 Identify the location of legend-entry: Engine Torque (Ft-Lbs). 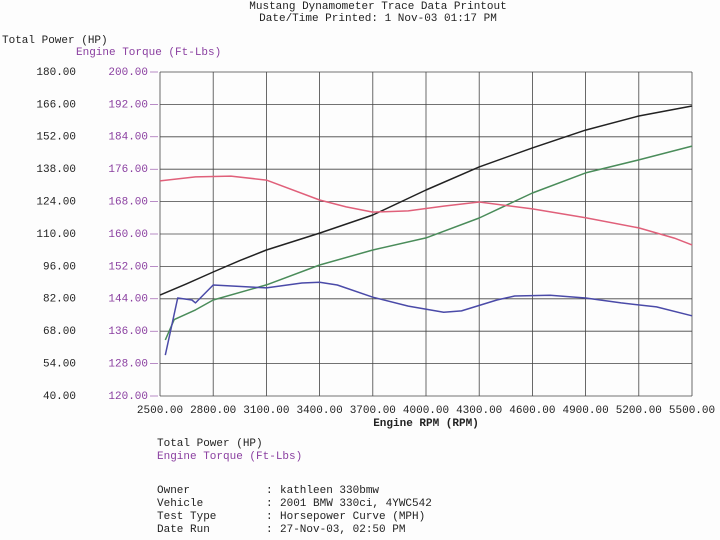
(229, 457).